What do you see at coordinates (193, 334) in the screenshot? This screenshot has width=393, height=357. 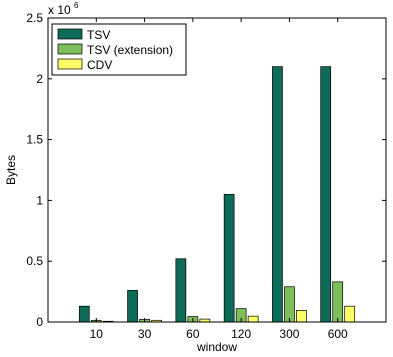 I see `x-tick-label: 60` at bounding box center [193, 334].